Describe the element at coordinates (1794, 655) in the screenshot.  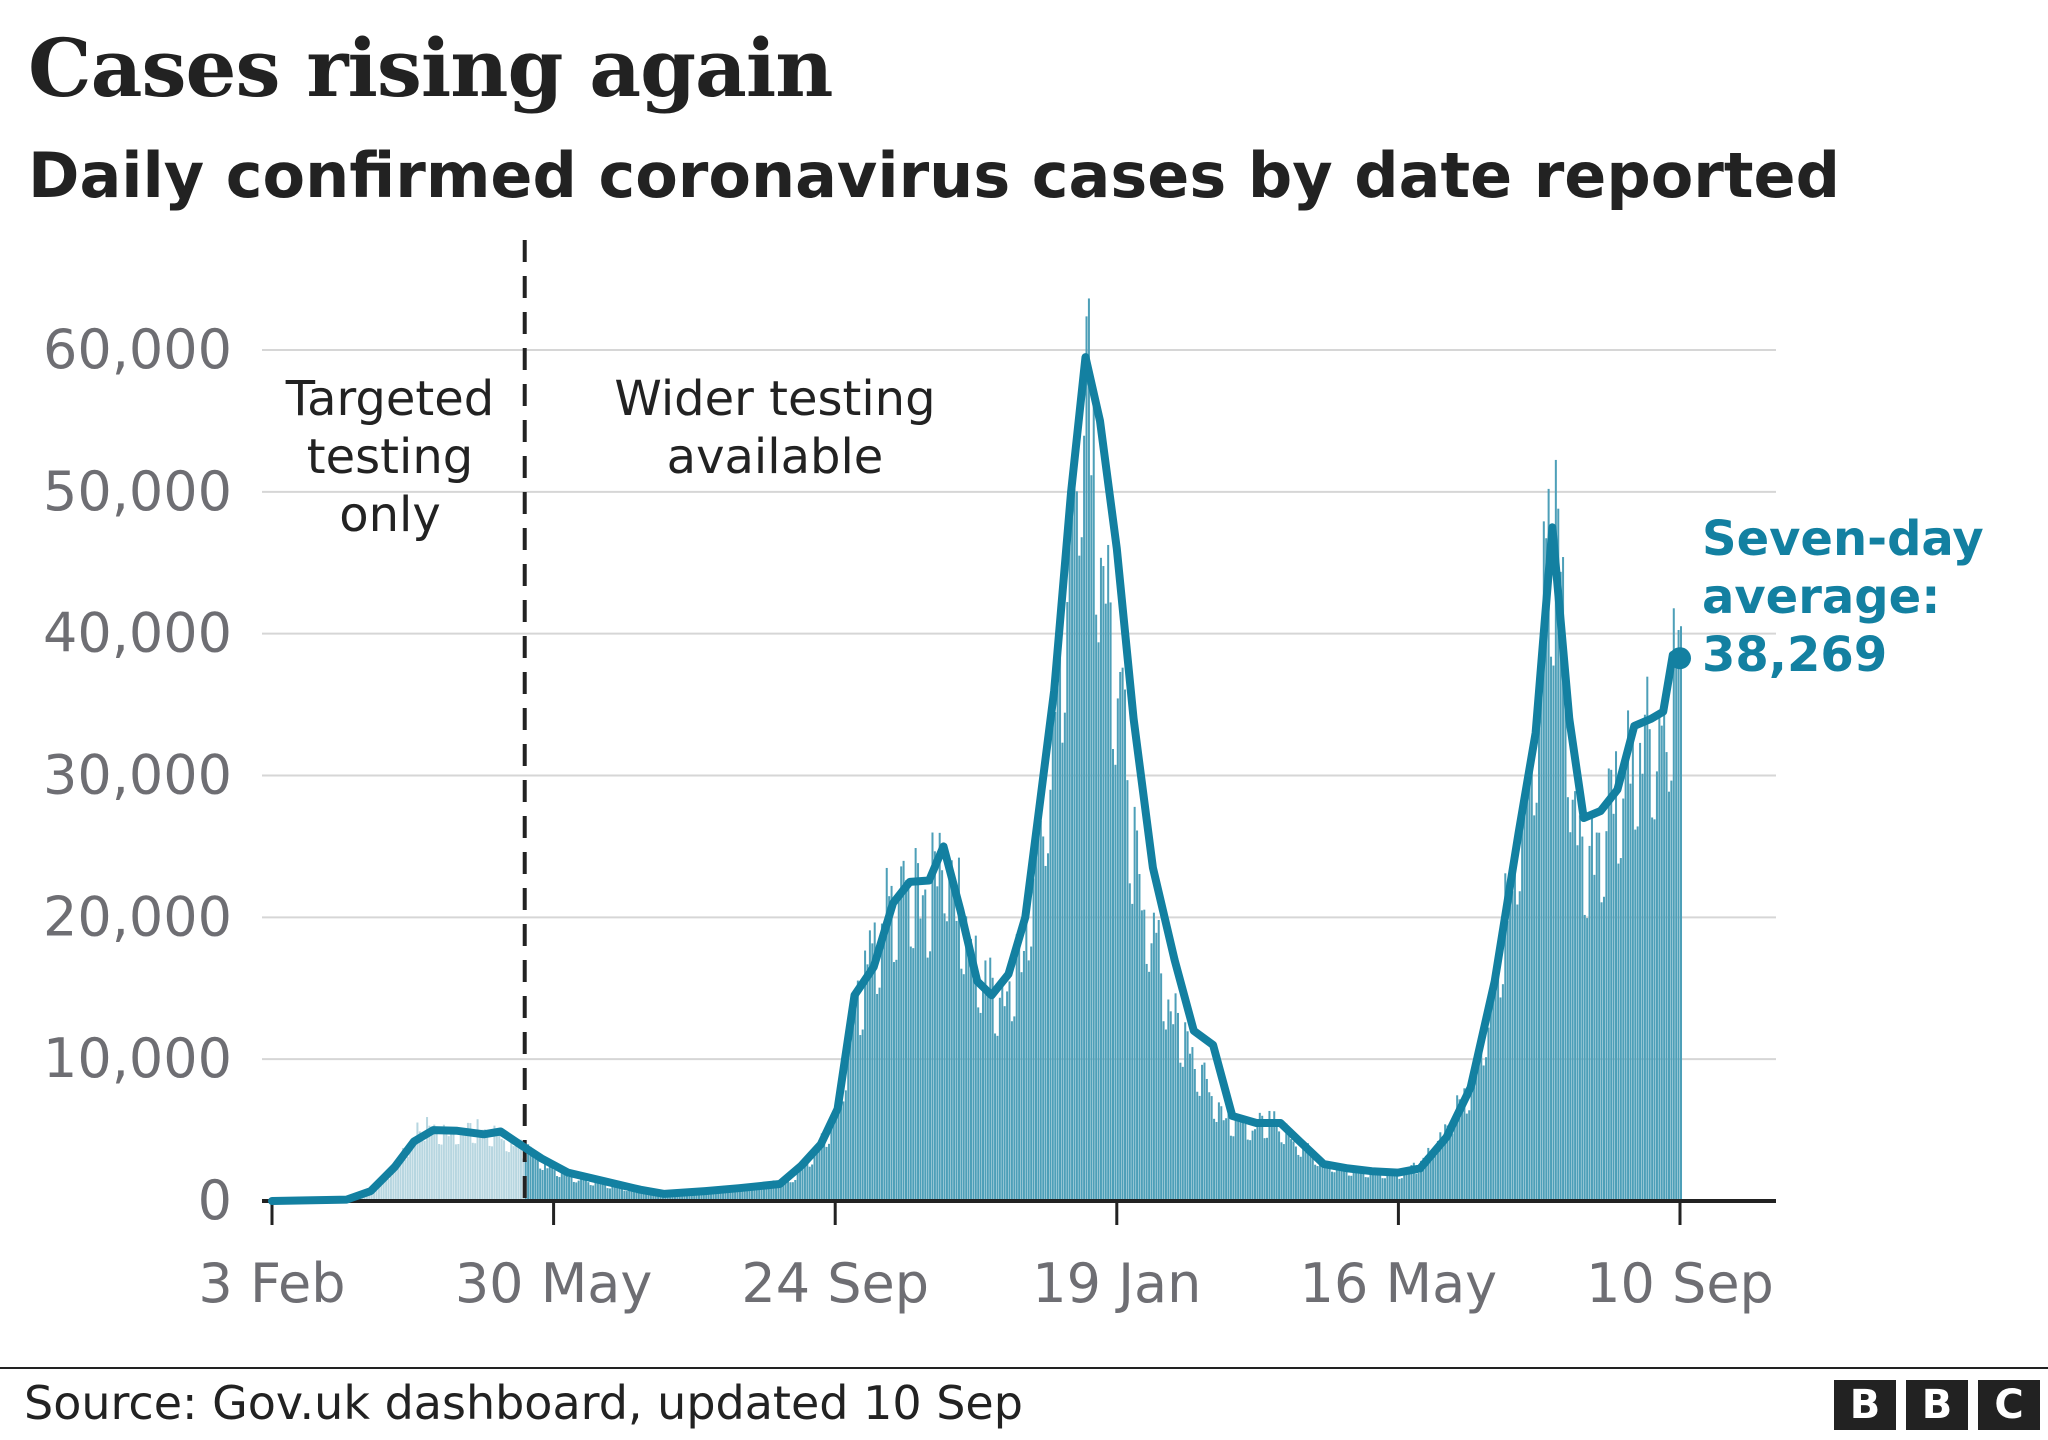
I see `seven-day-average-label: 38,269` at that location.